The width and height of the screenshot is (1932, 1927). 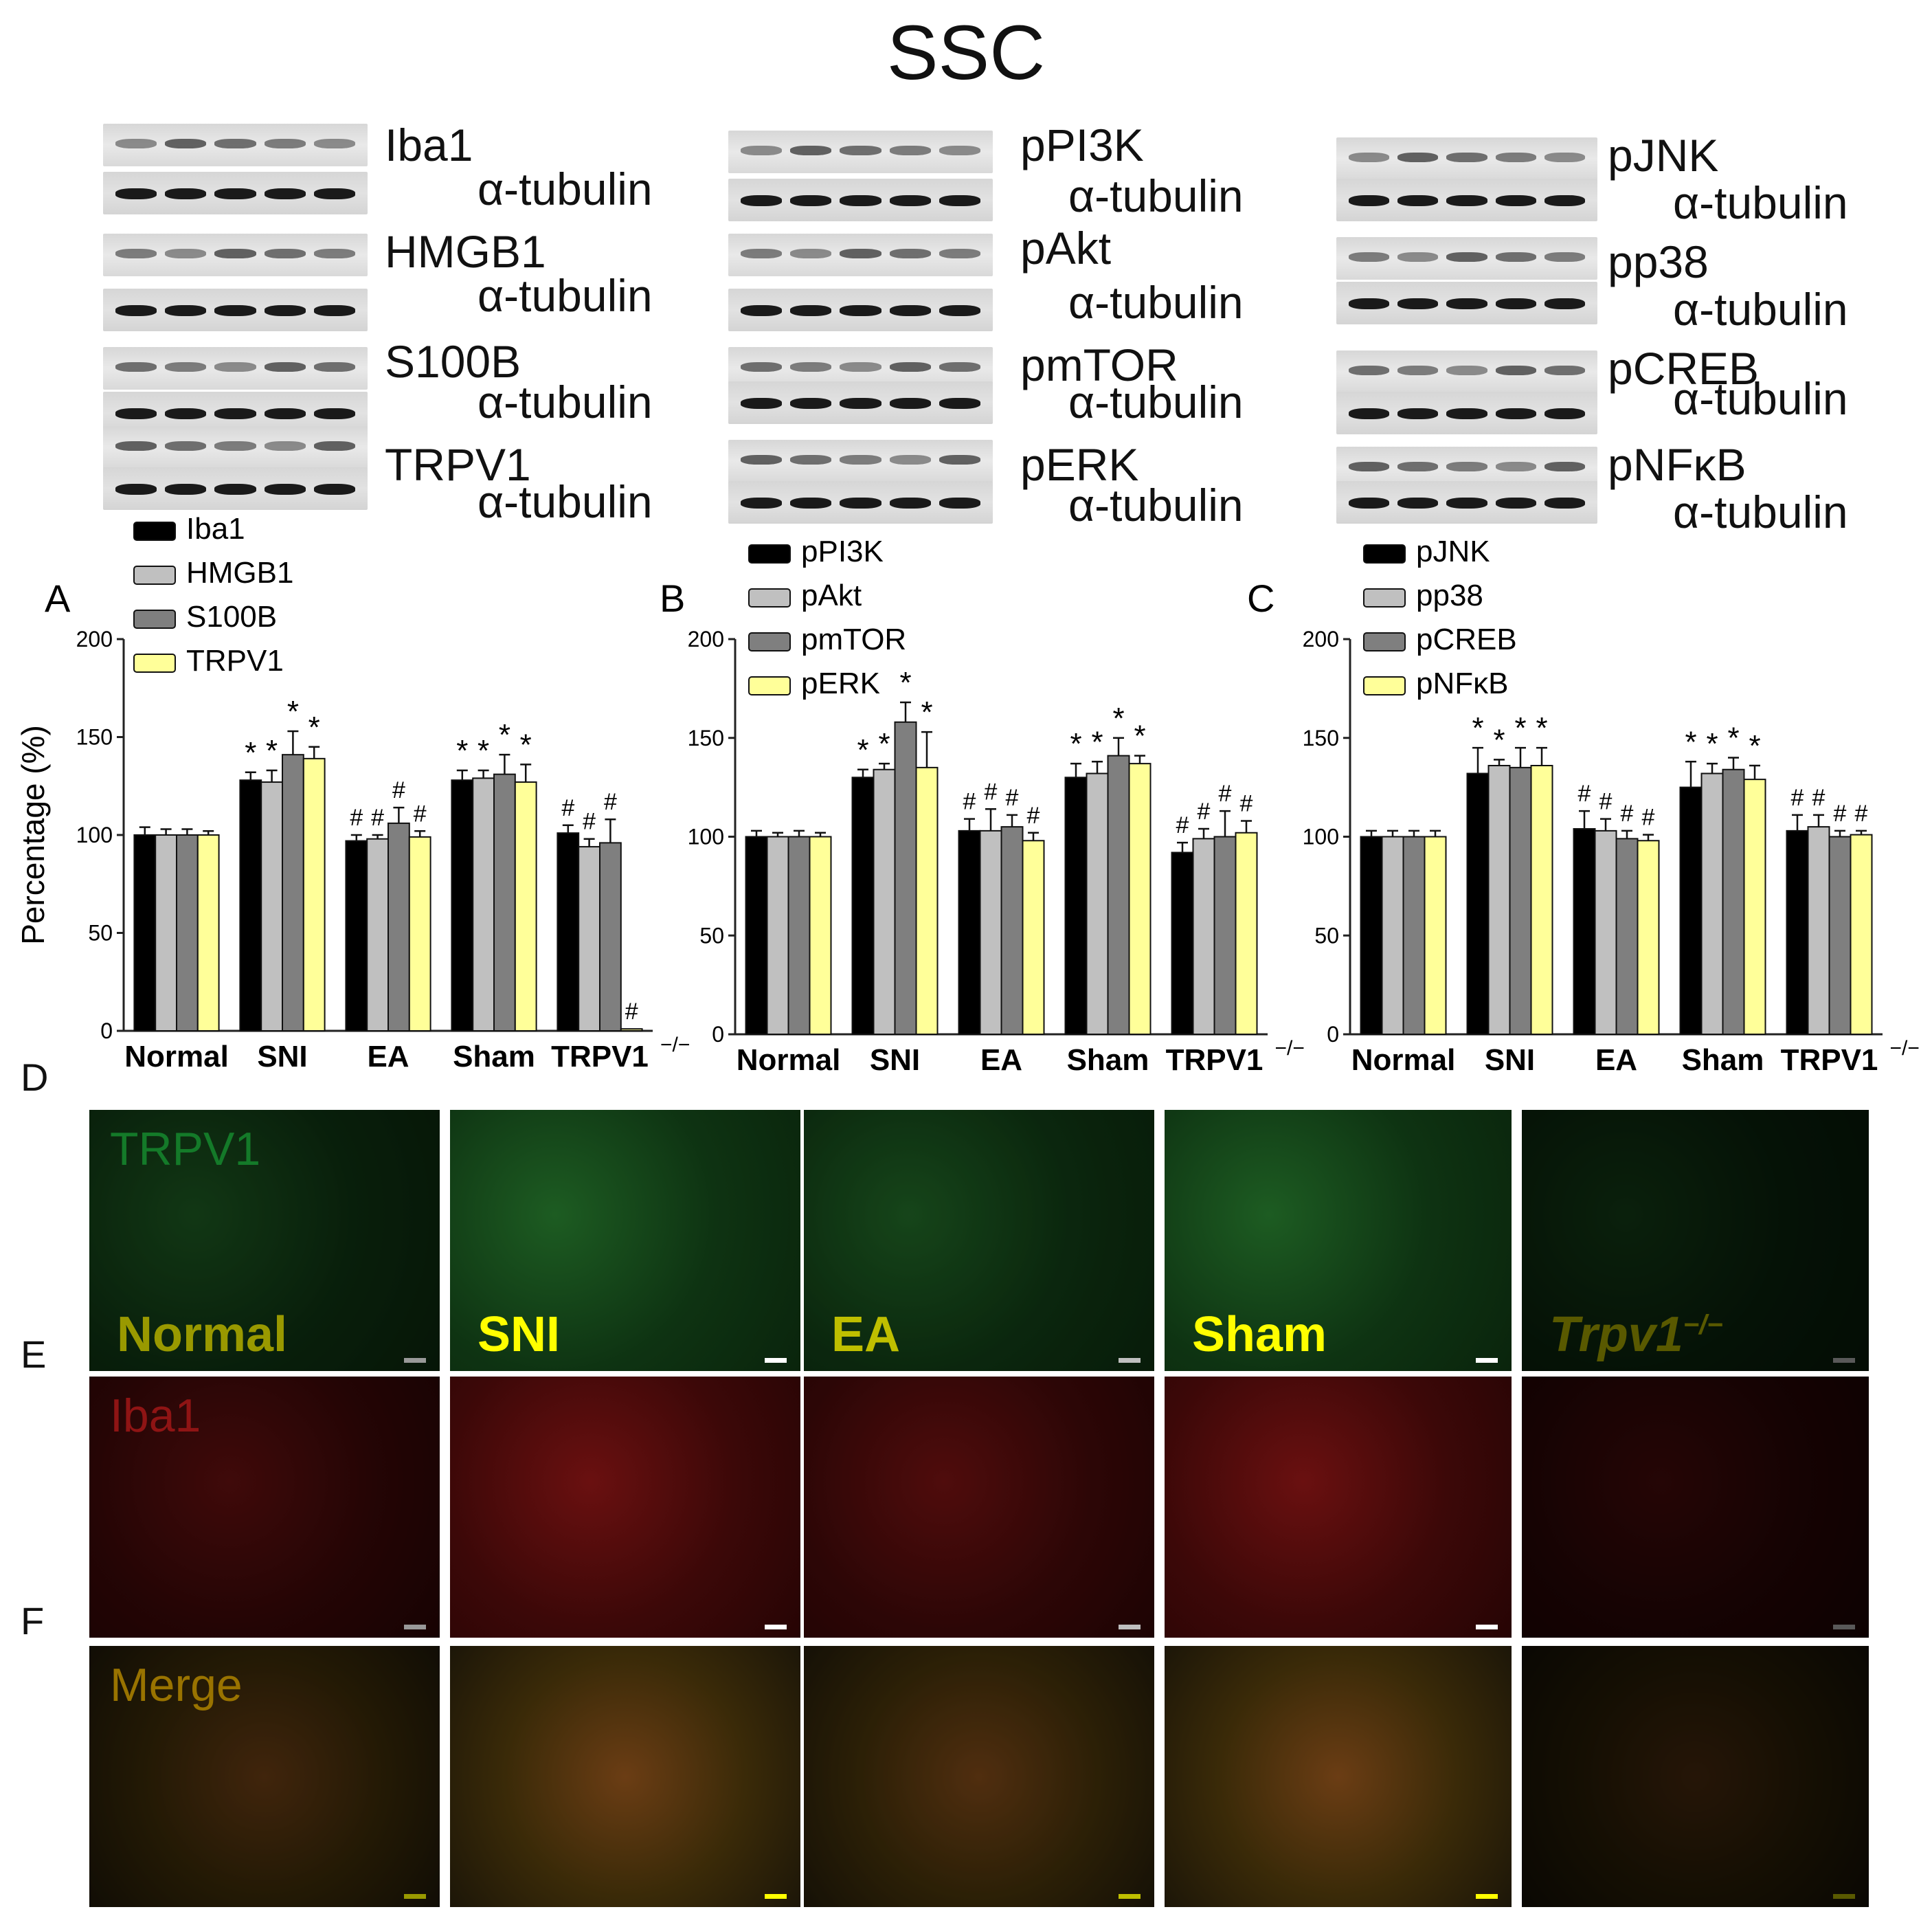 I want to click on y-tick-label: 200, so click(x=94, y=639).